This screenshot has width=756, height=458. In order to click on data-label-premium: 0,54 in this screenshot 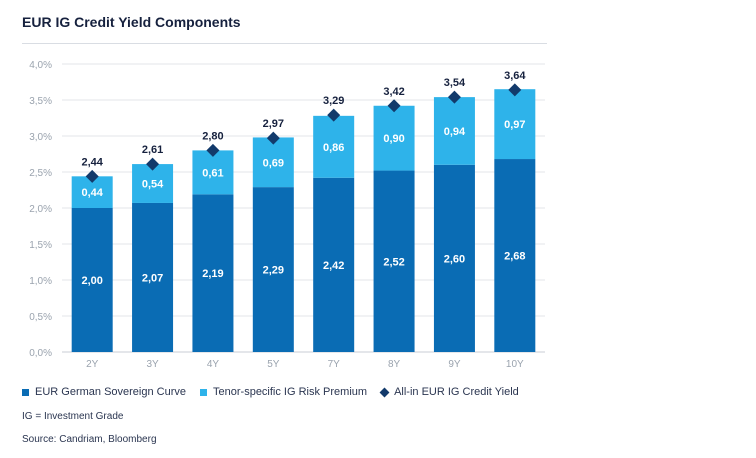, I will do `click(153, 185)`.